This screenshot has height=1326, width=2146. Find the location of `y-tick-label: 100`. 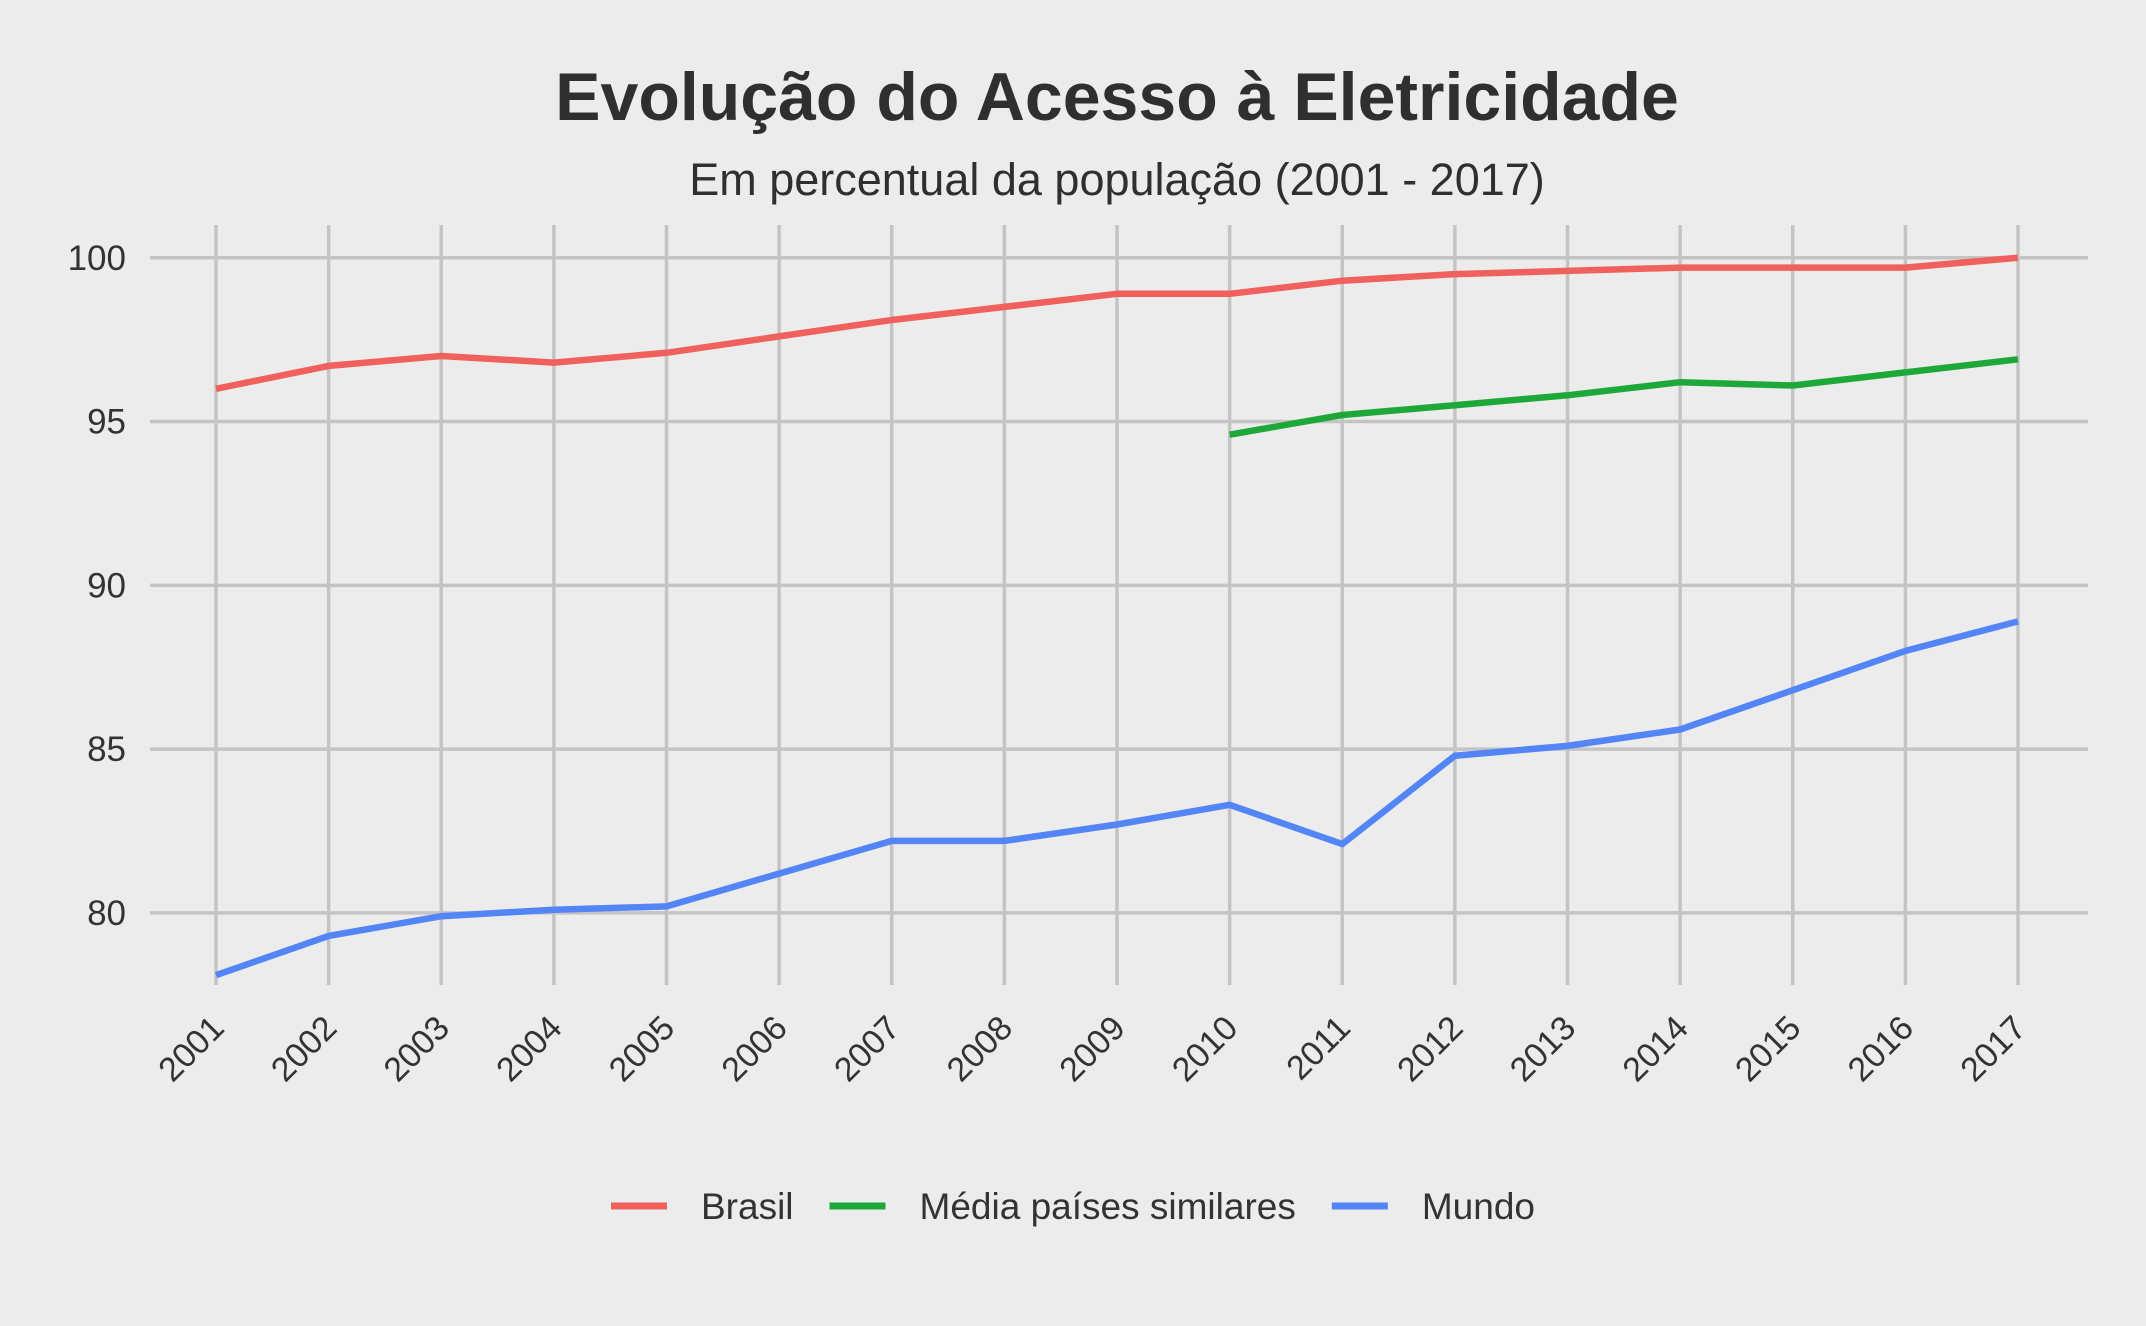

y-tick-label: 100 is located at coordinates (97, 258).